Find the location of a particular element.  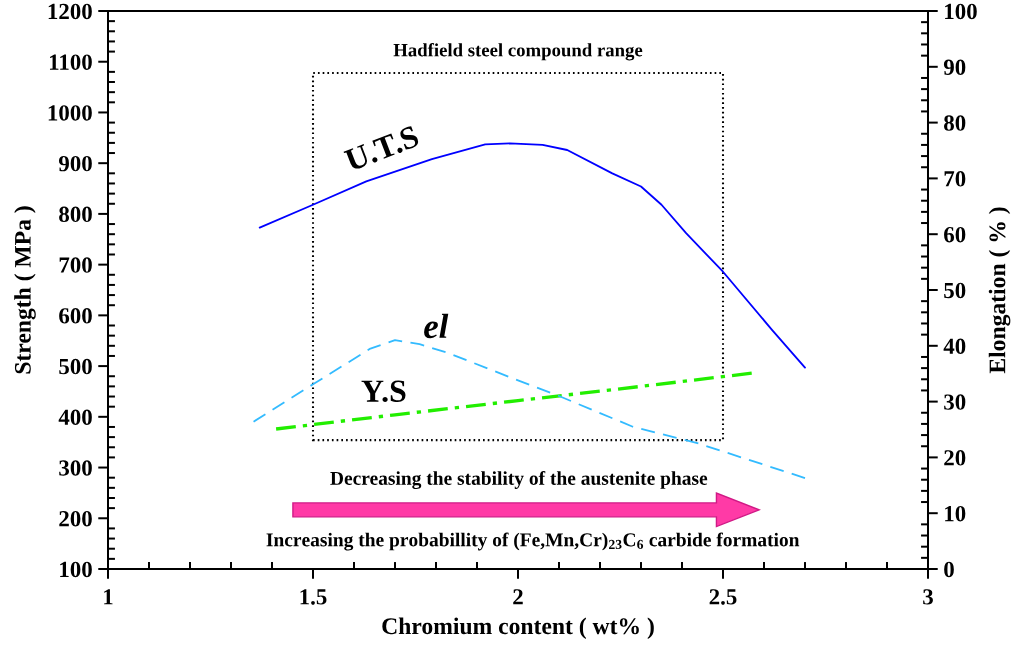

series-label: Y.S is located at coordinates (383, 391).